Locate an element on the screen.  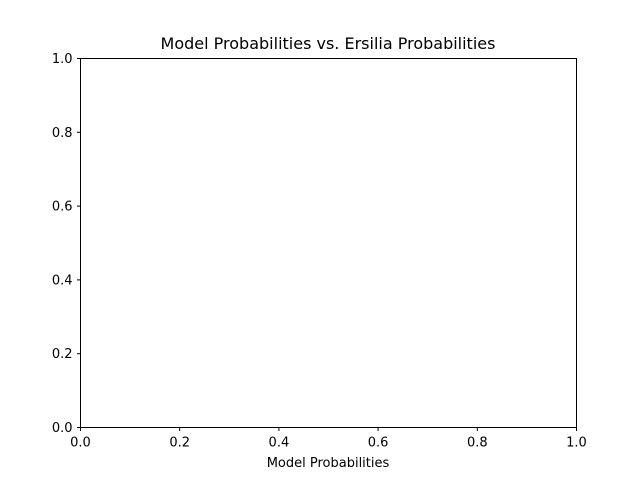
x-axis: 0.0 0.2 0.4 0.6 0.8 1.0 is located at coordinates (328, 439).